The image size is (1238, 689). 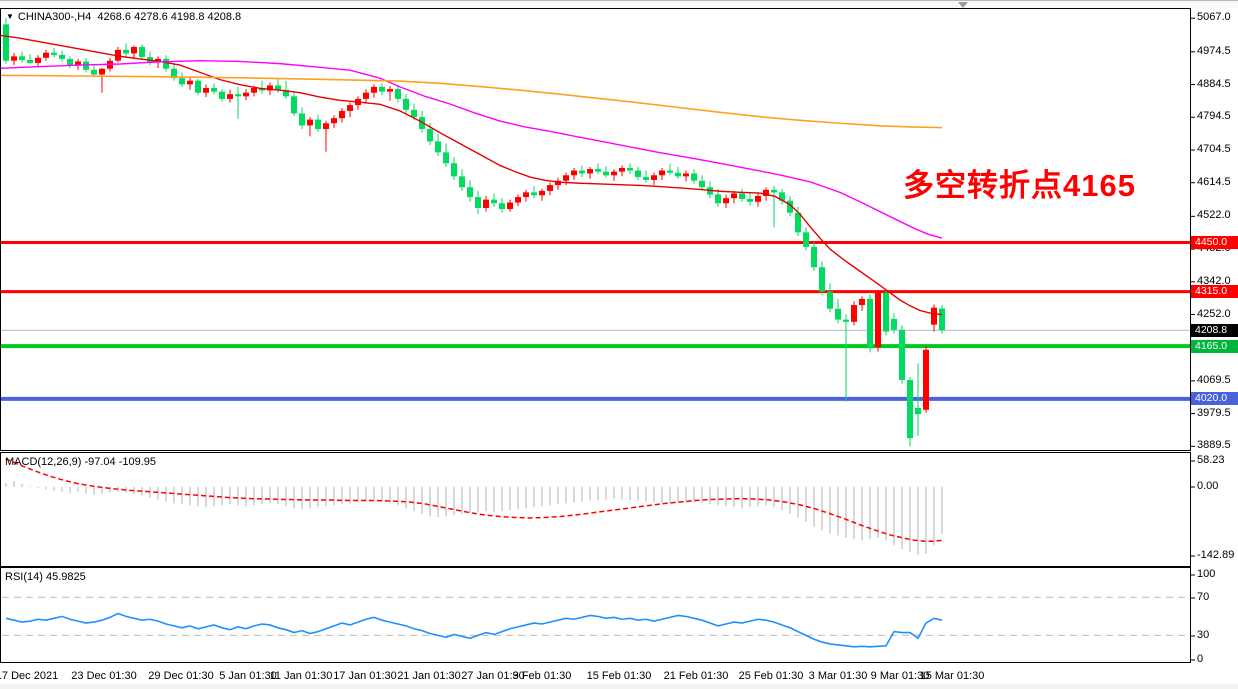 What do you see at coordinates (1214, 148) in the screenshot?
I see `price-axis-label: 4704.5` at bounding box center [1214, 148].